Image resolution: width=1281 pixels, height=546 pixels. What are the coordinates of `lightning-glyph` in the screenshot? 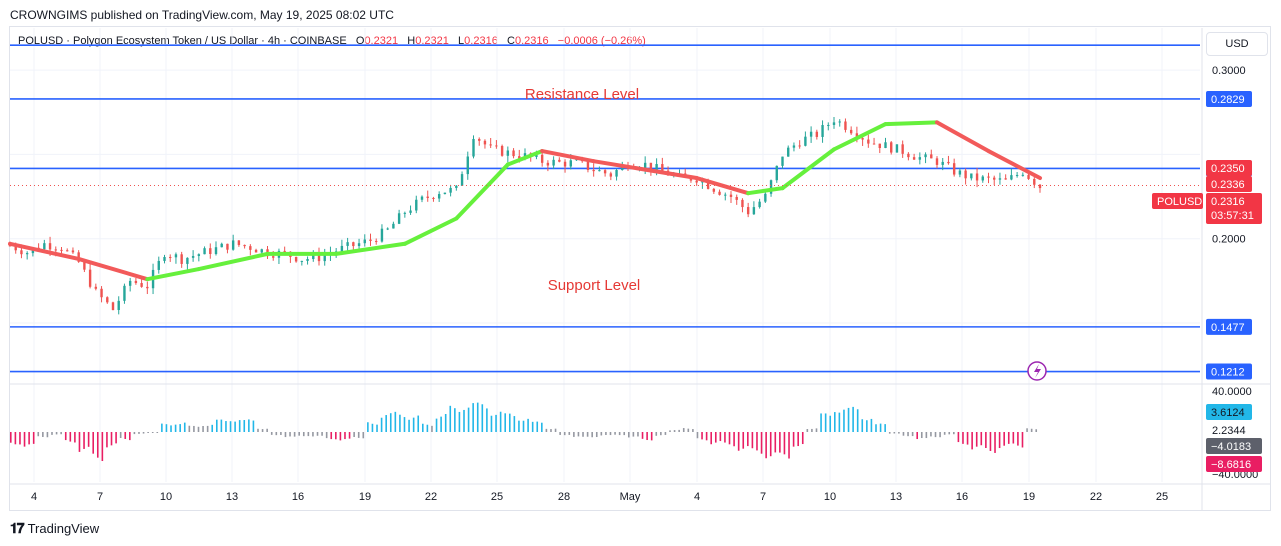 It's located at (1037, 371).